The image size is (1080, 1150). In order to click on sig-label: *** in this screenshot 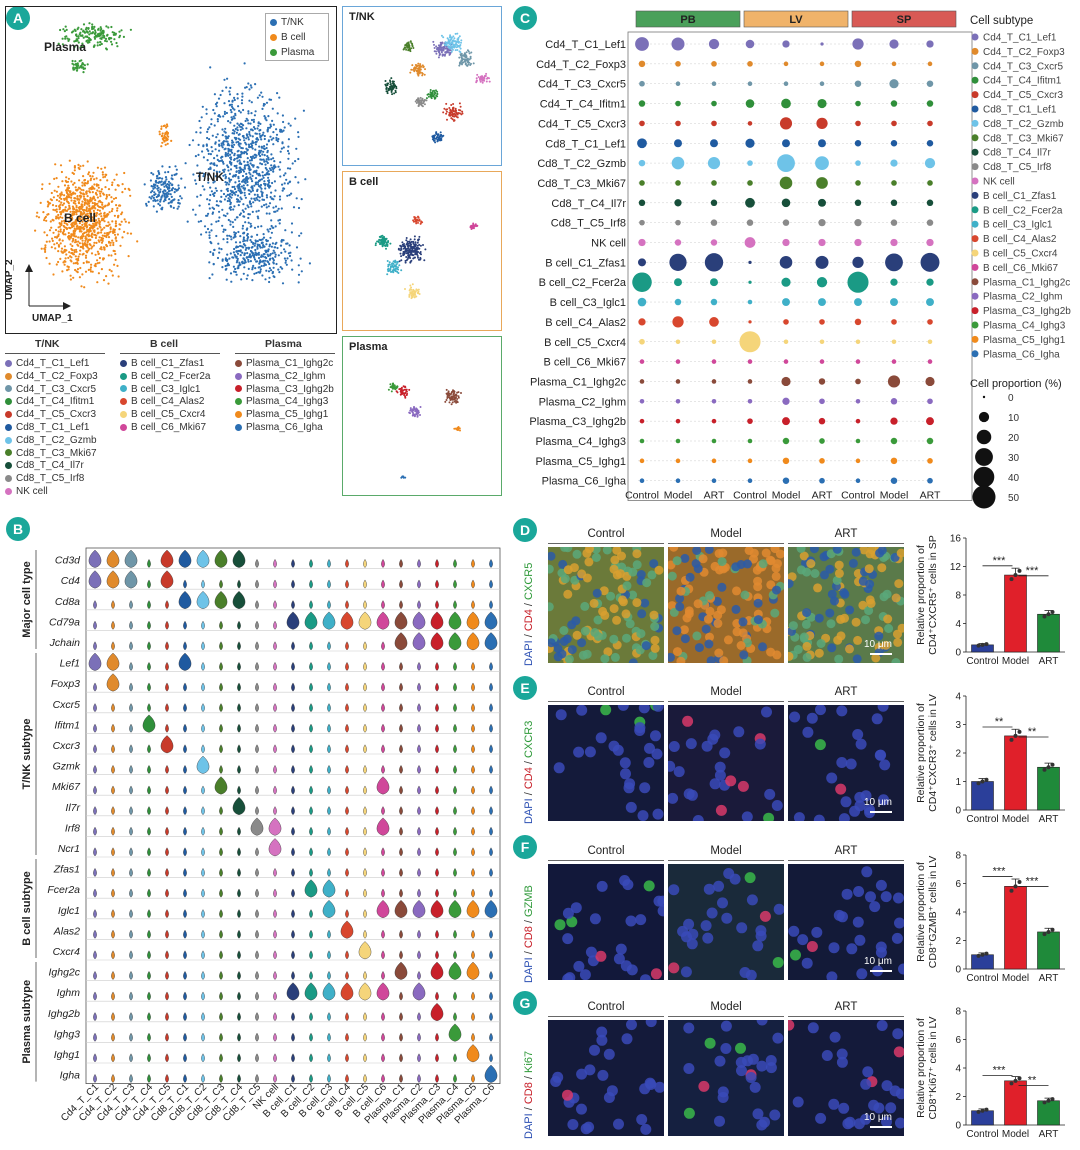, I will do `click(1000, 1071)`.